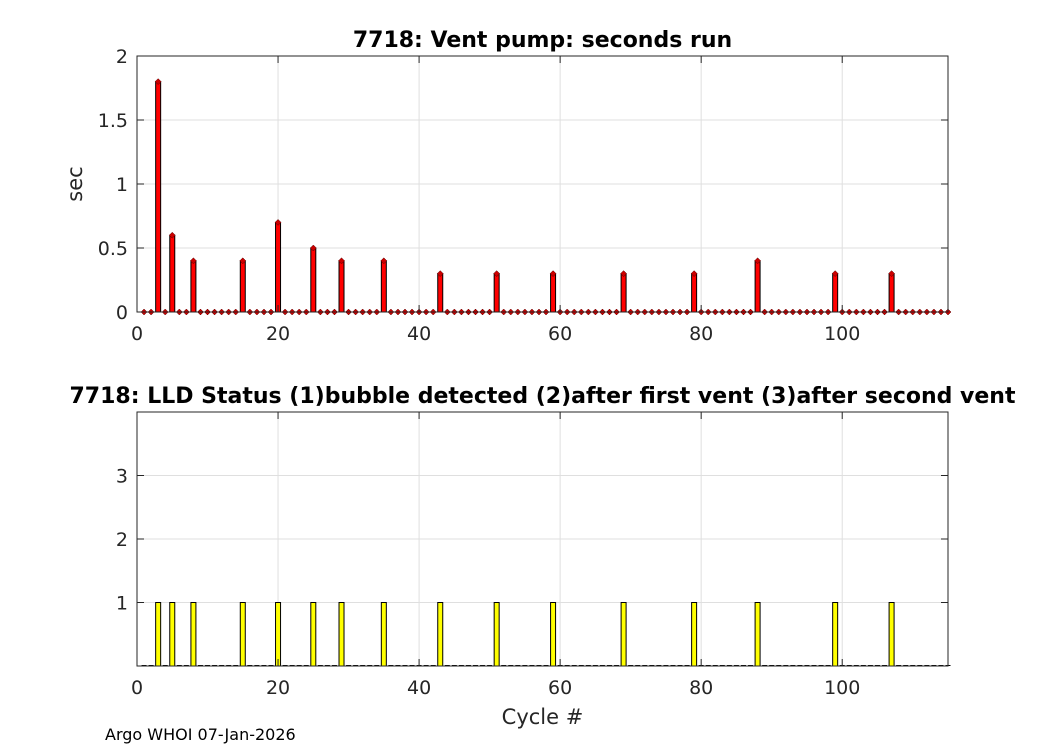  Describe the element at coordinates (122, 313) in the screenshot. I see `y-tick-label: 0` at that location.